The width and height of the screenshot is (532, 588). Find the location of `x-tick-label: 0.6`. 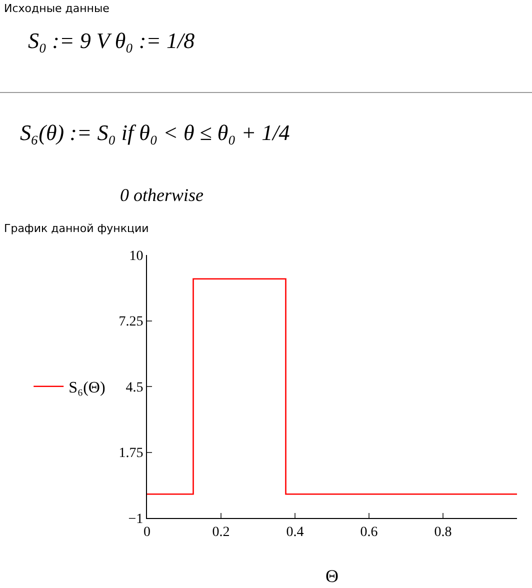

x-tick-label: 0.6 is located at coordinates (369, 532).